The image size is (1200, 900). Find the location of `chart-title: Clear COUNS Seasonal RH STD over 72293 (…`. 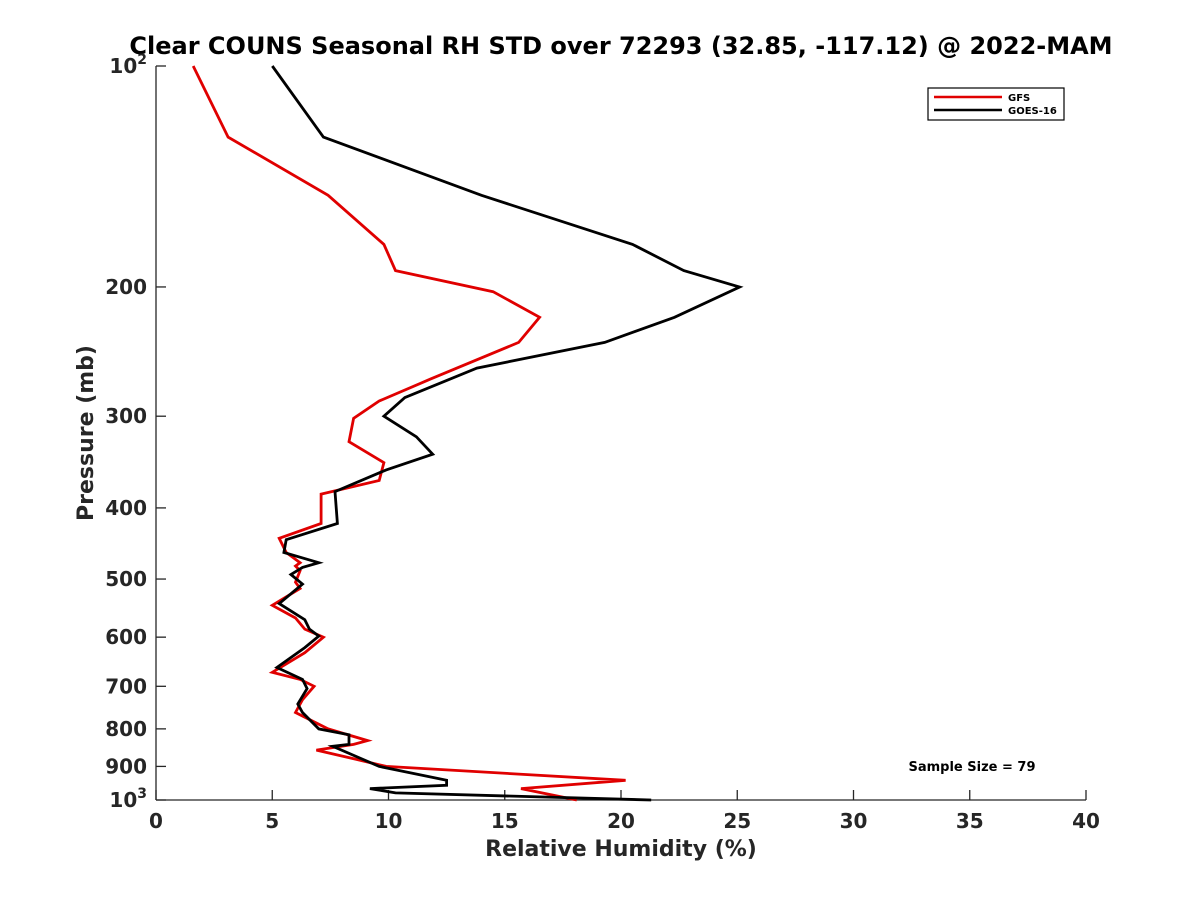

chart-title: Clear COUNS Seasonal RH STD over 72293 (… is located at coordinates (620, 46).